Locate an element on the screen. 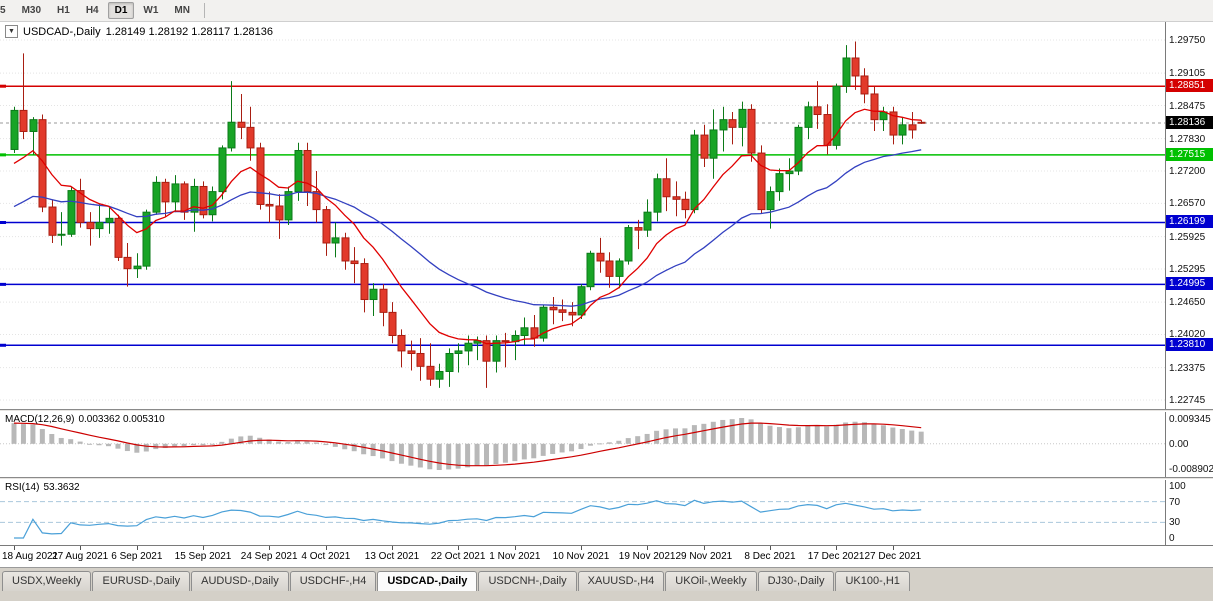  date-label: 1 Nov 2021 is located at coordinates (515, 556).